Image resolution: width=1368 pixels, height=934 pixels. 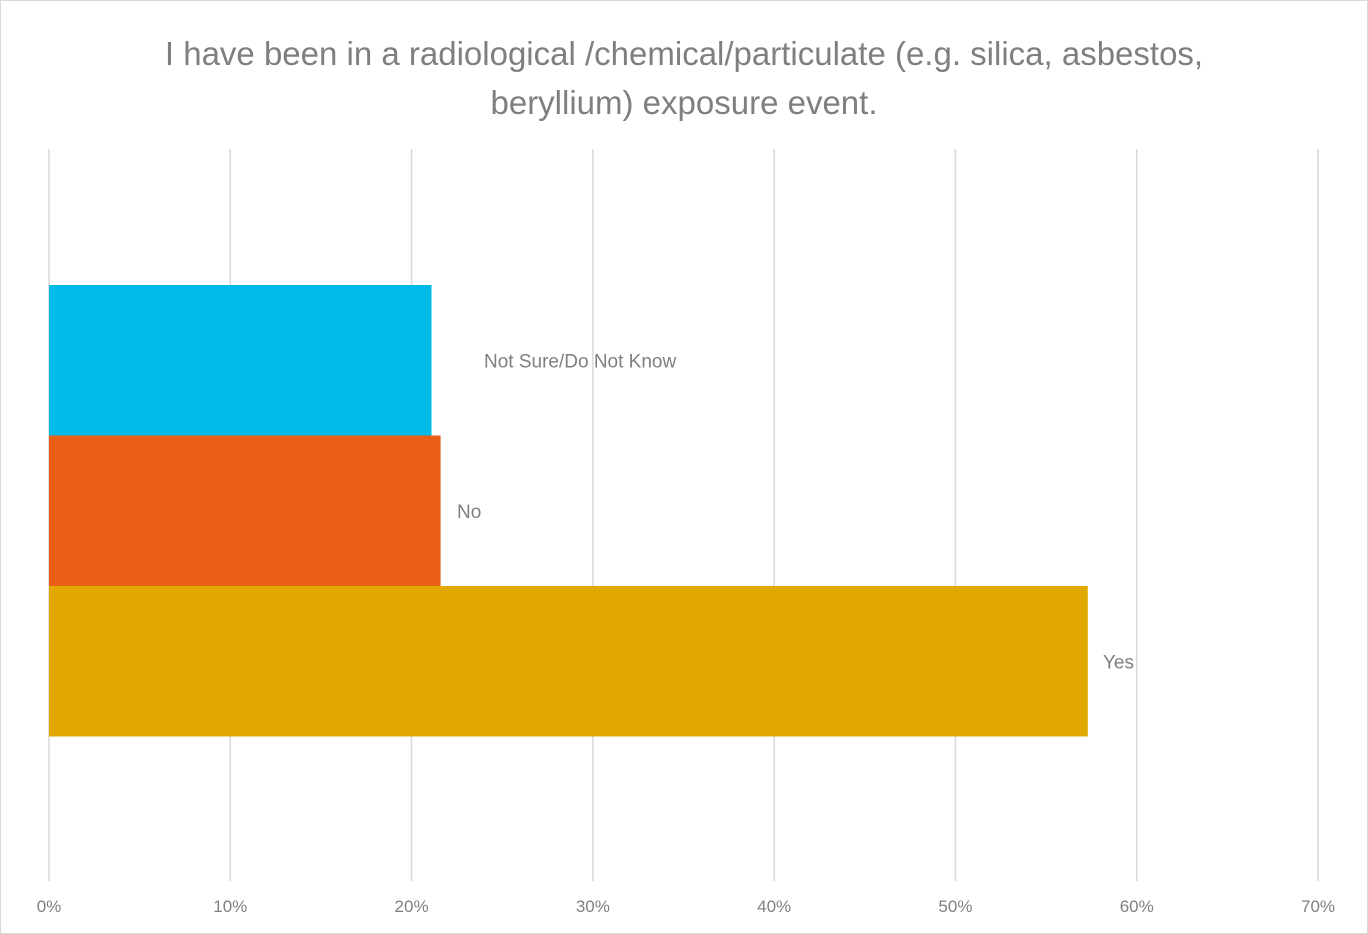 I want to click on x-tick-label: 50%, so click(x=955, y=906).